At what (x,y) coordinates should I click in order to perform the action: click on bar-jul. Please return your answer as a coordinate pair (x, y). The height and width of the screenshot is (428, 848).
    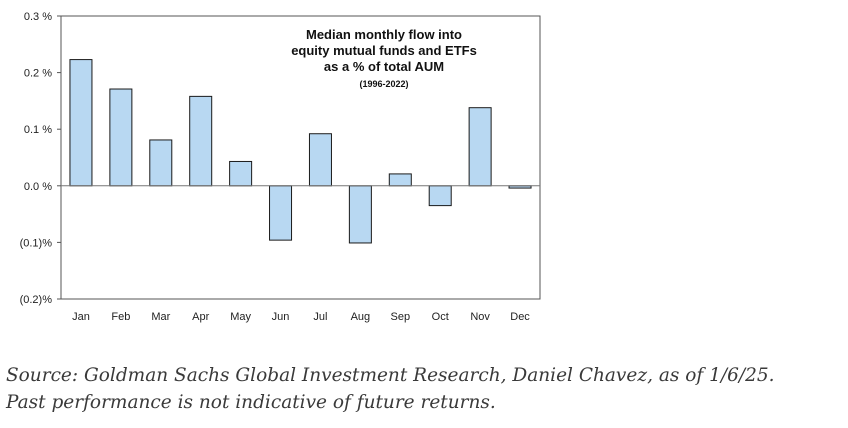
    Looking at the image, I should click on (320, 160).